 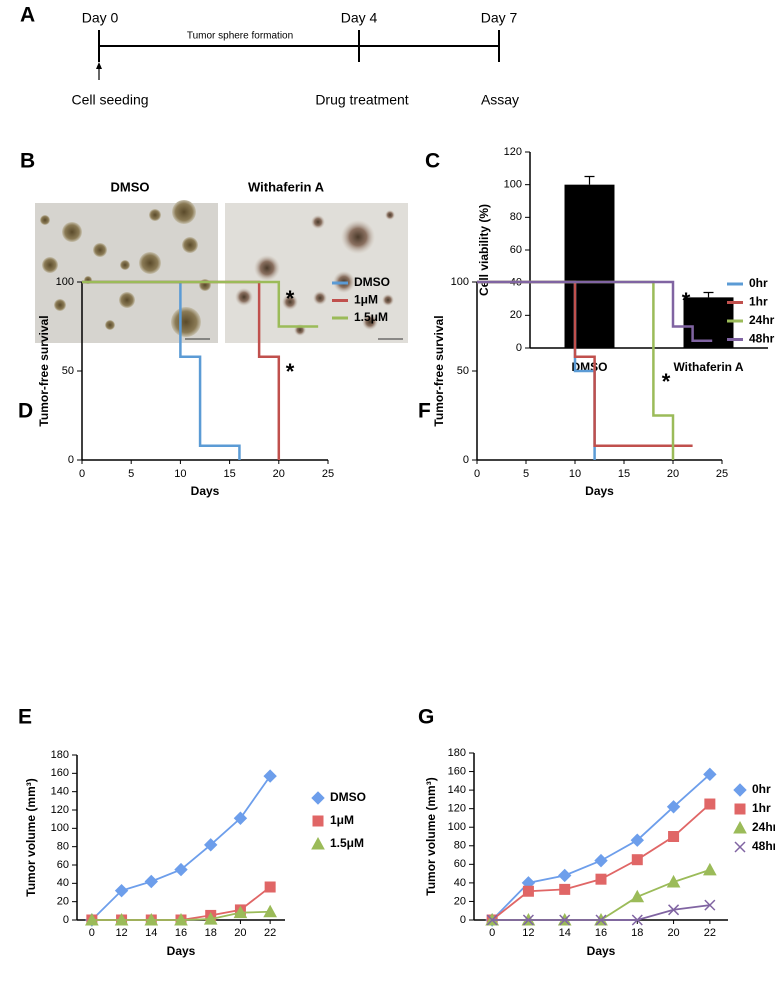 What do you see at coordinates (565, 933) in the screenshot?
I see `x-tick-label: 14` at bounding box center [565, 933].